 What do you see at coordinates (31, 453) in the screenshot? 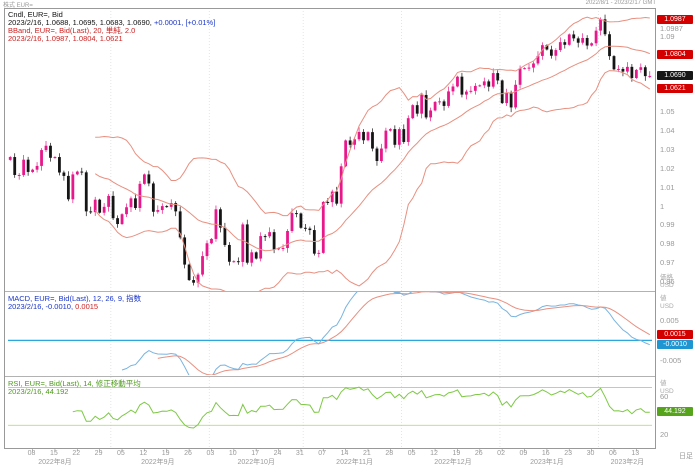
I see `x-axis-week-label: 08` at bounding box center [31, 453].